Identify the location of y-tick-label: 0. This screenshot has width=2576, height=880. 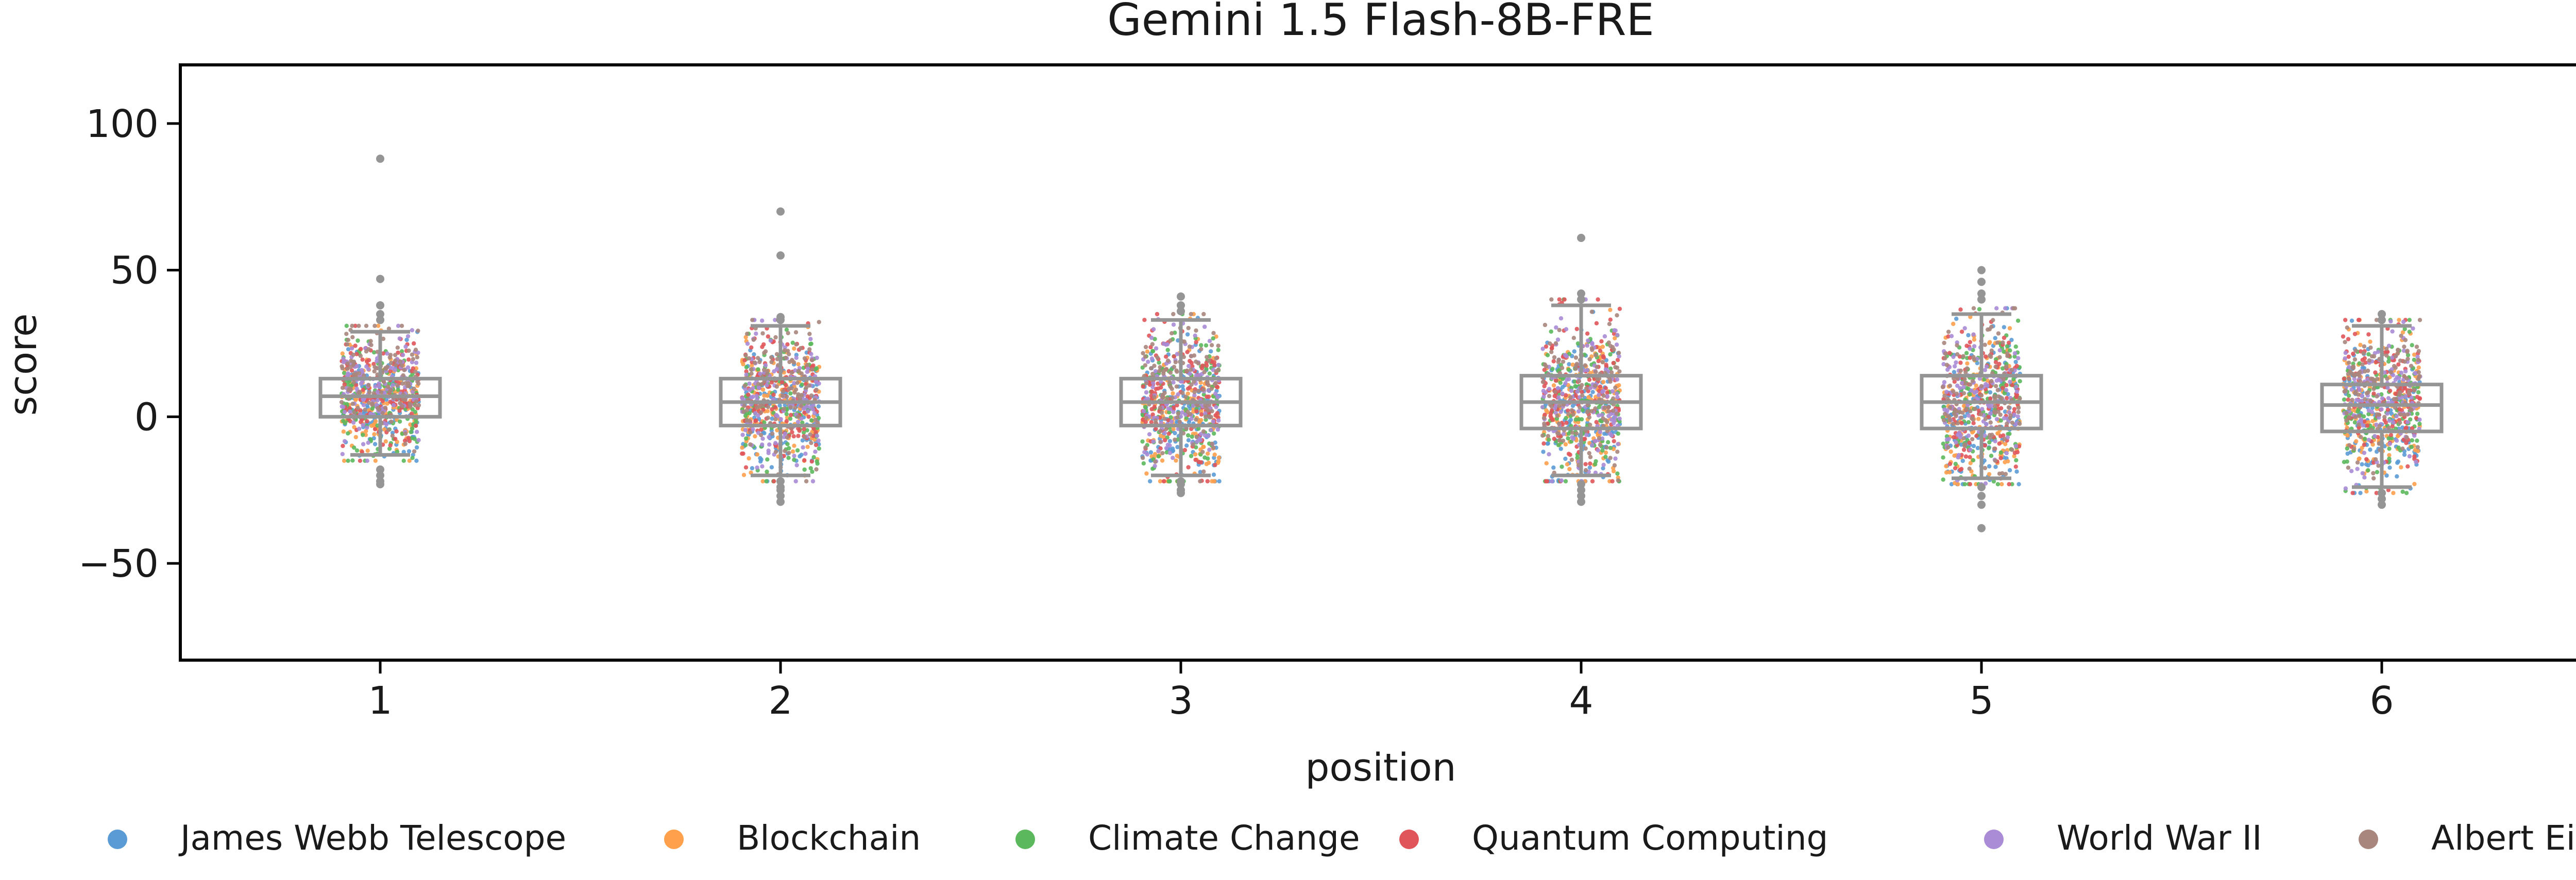
(146, 417).